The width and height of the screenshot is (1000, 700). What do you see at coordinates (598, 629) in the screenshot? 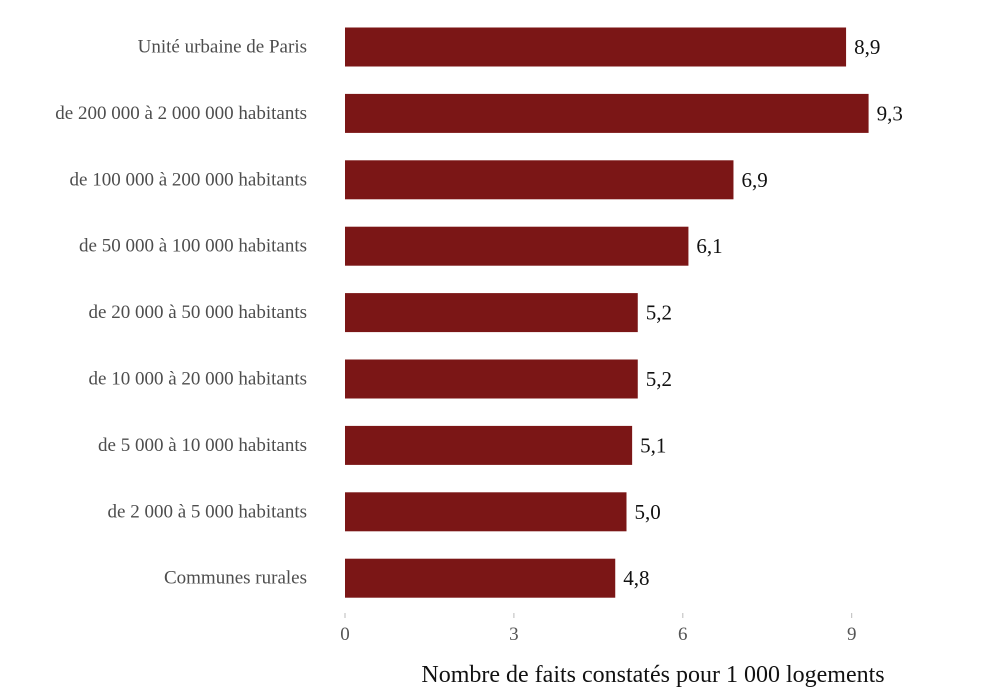
I see `x-axis-ticks: 0 3 6 9` at bounding box center [598, 629].